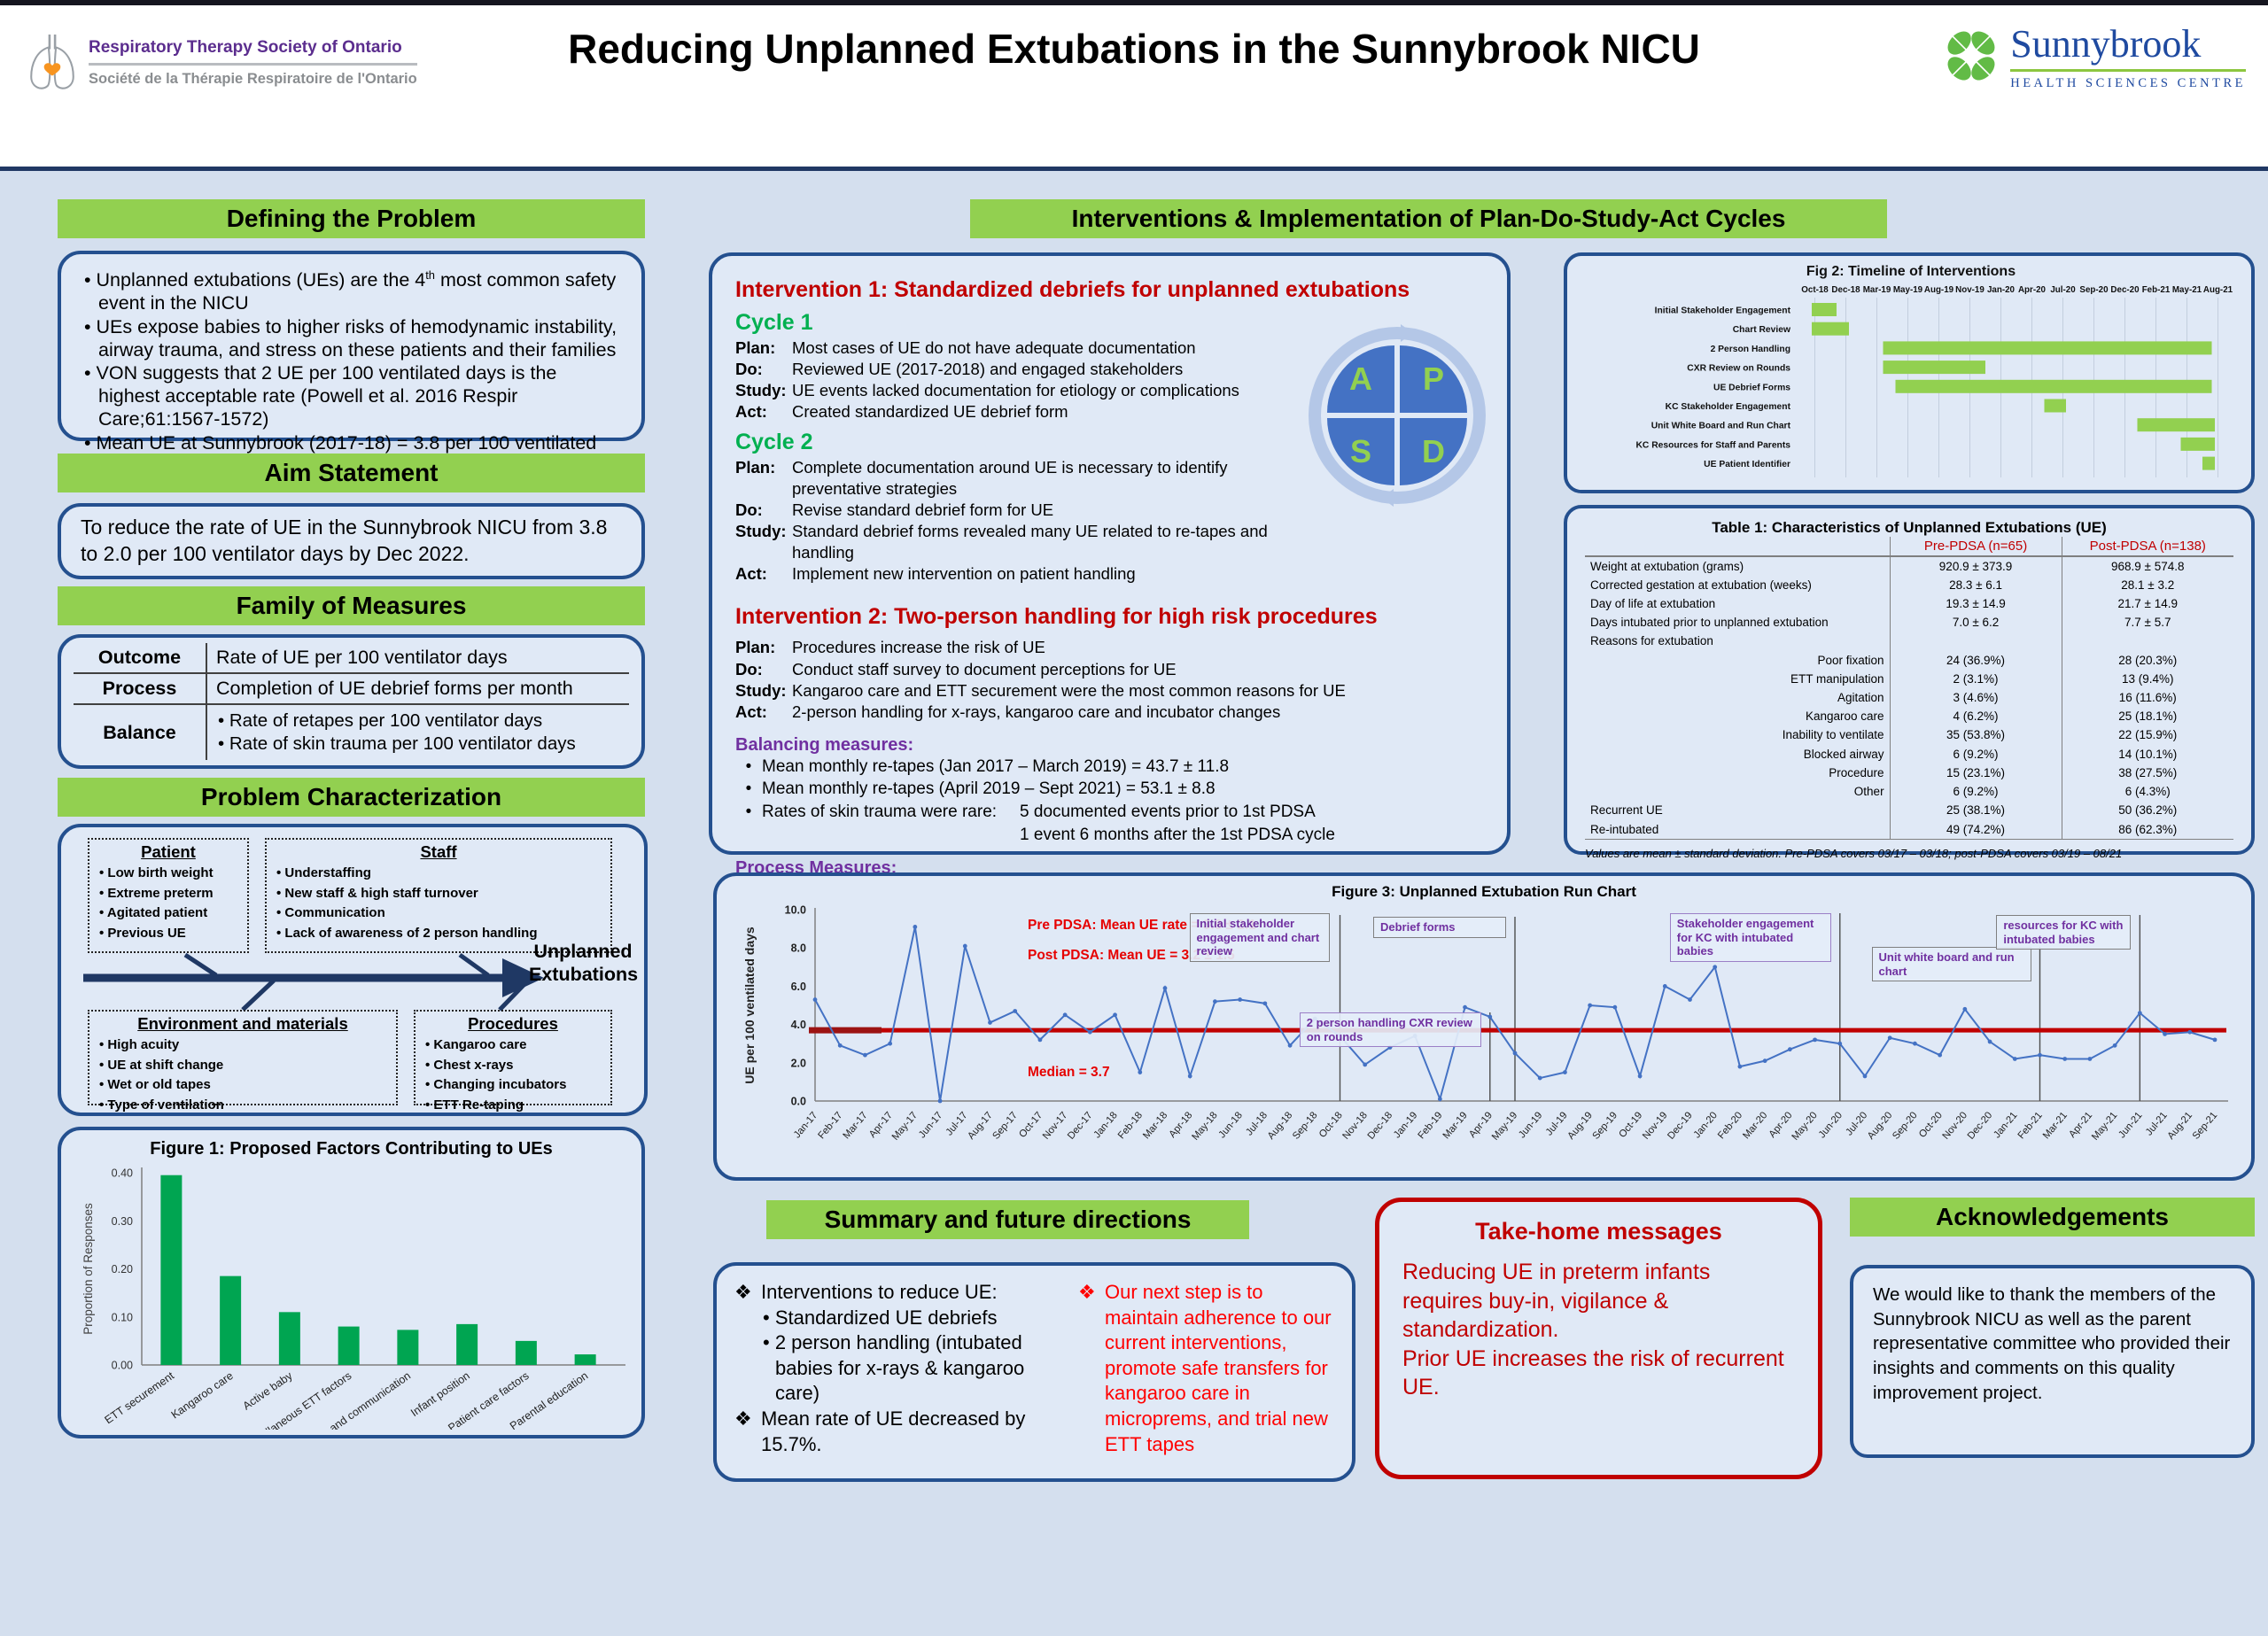  I want to click on svg-text: 10.0, so click(795, 910).